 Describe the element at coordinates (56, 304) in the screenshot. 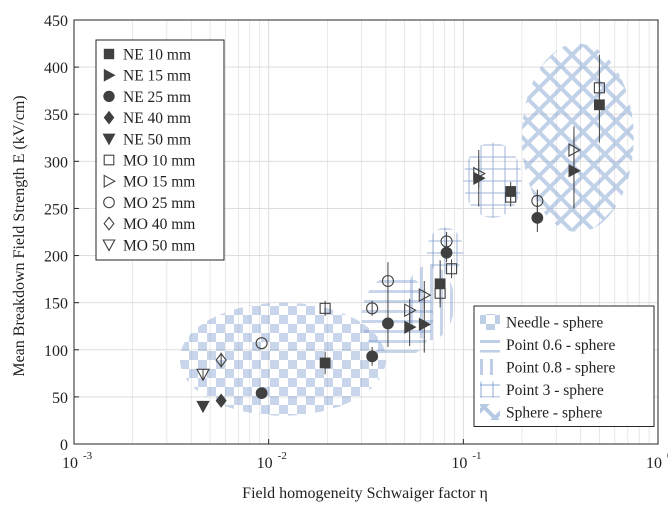

I see `y-tick-label: 150` at that location.